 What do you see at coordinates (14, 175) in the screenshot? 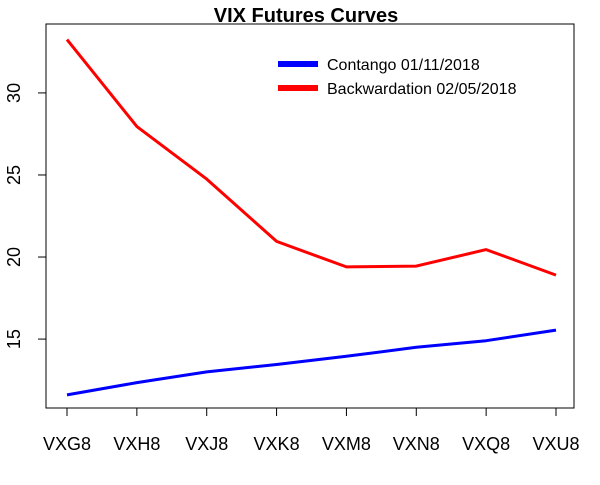
I see `y-tick-label: 25` at bounding box center [14, 175].